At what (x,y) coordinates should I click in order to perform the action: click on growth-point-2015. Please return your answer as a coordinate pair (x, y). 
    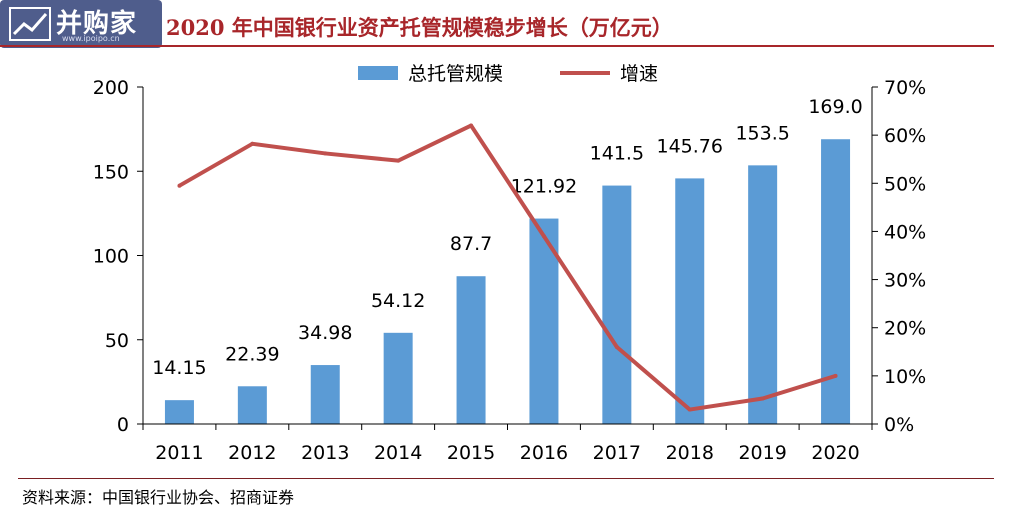
    Looking at the image, I should click on (471, 125).